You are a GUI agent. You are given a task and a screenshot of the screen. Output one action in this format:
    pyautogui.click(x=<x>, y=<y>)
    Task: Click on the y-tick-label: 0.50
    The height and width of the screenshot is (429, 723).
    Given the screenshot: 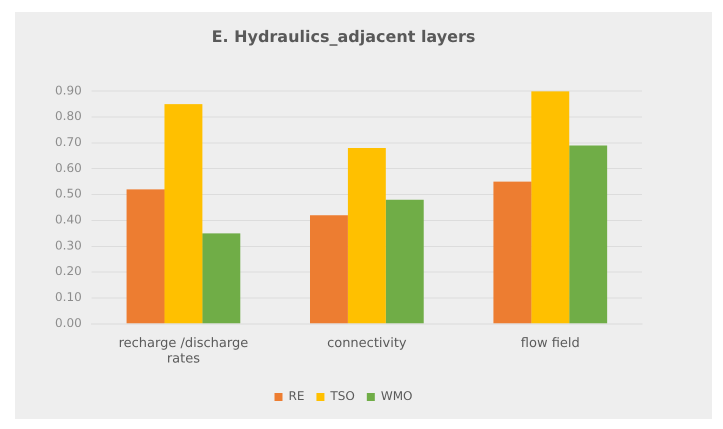 What is the action you would take?
    pyautogui.click(x=68, y=193)
    